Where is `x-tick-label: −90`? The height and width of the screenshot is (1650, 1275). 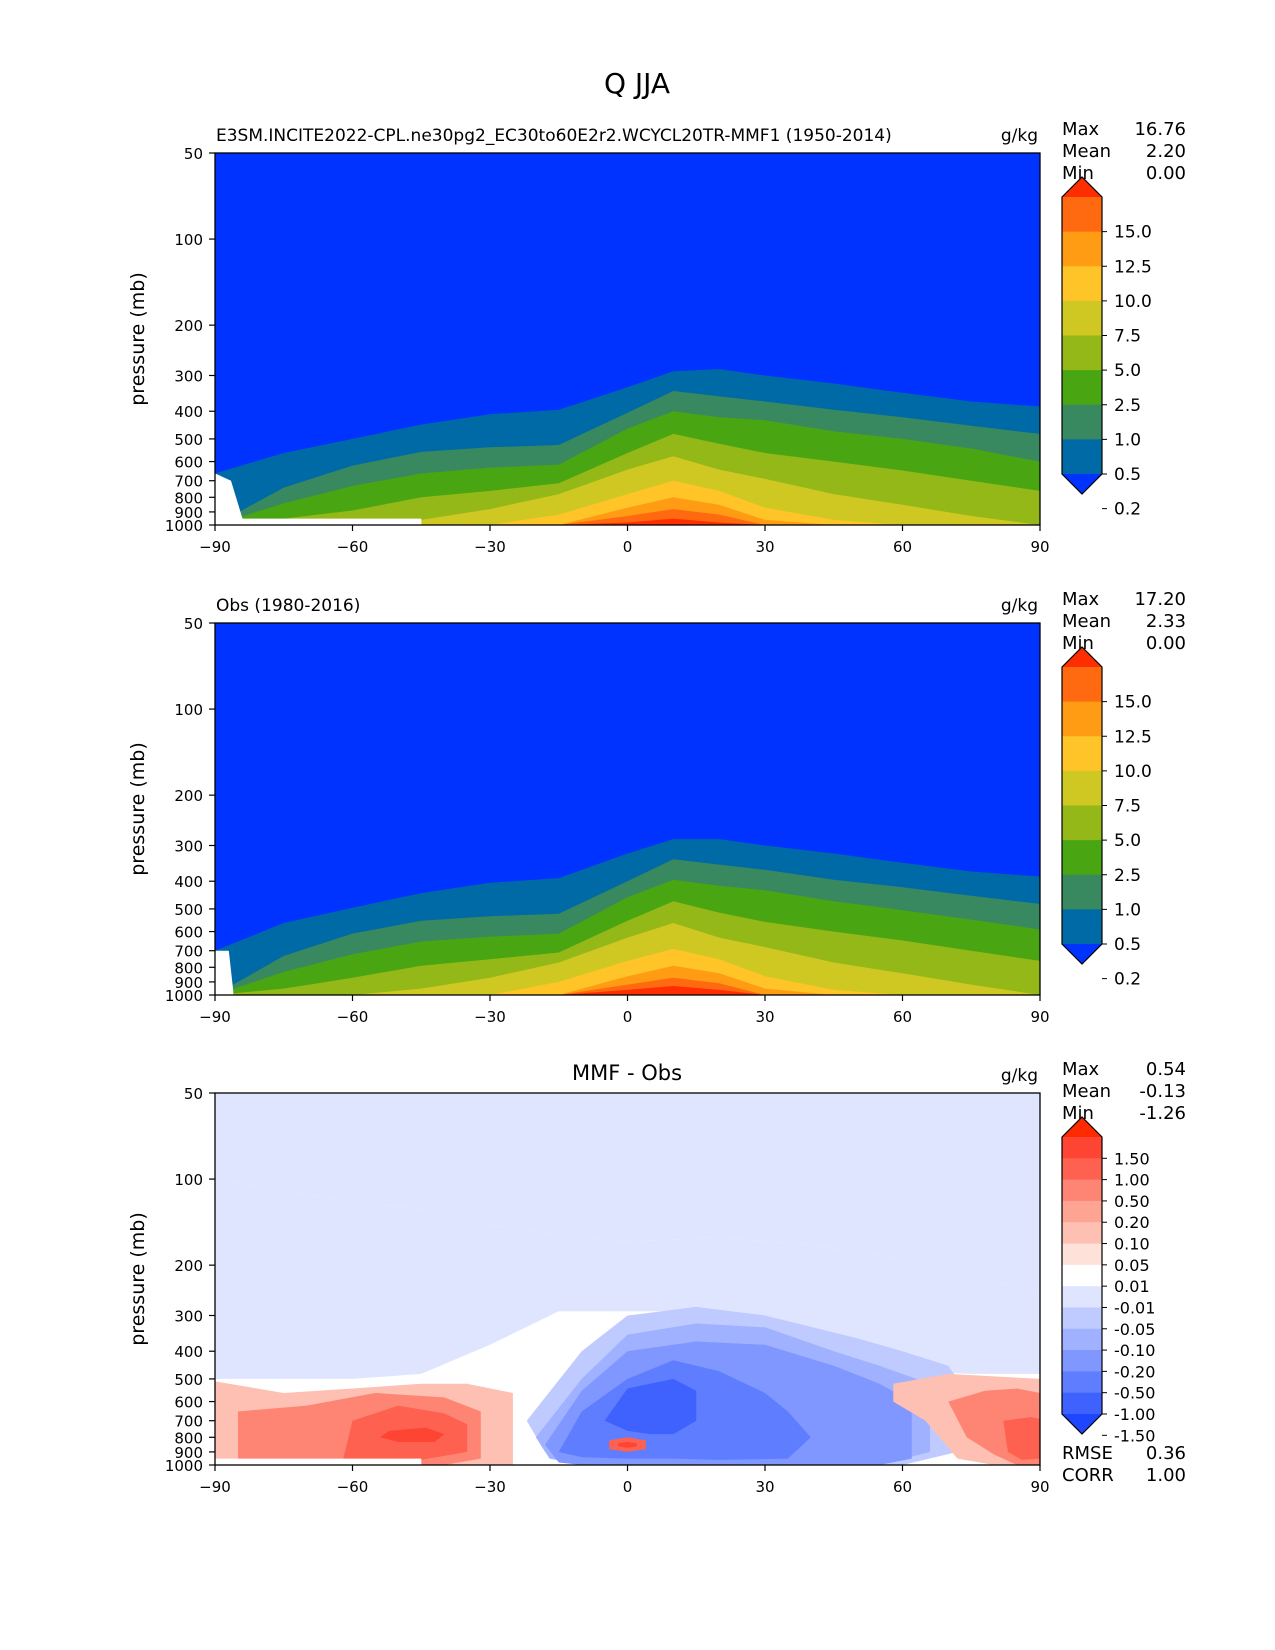
x-tick-label: −90 is located at coordinates (215, 547).